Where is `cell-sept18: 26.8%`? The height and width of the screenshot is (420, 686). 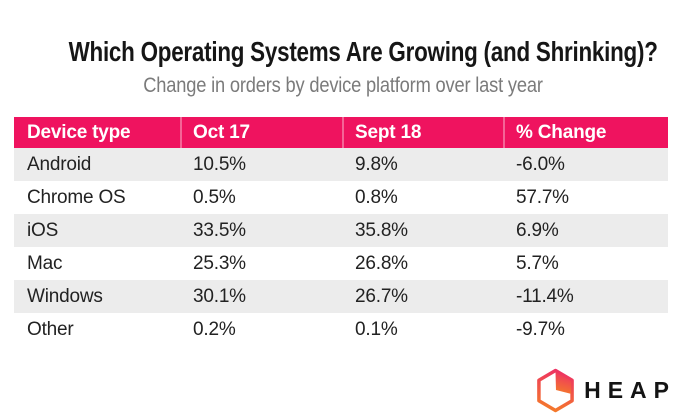
cell-sept18: 26.8% is located at coordinates (381, 263).